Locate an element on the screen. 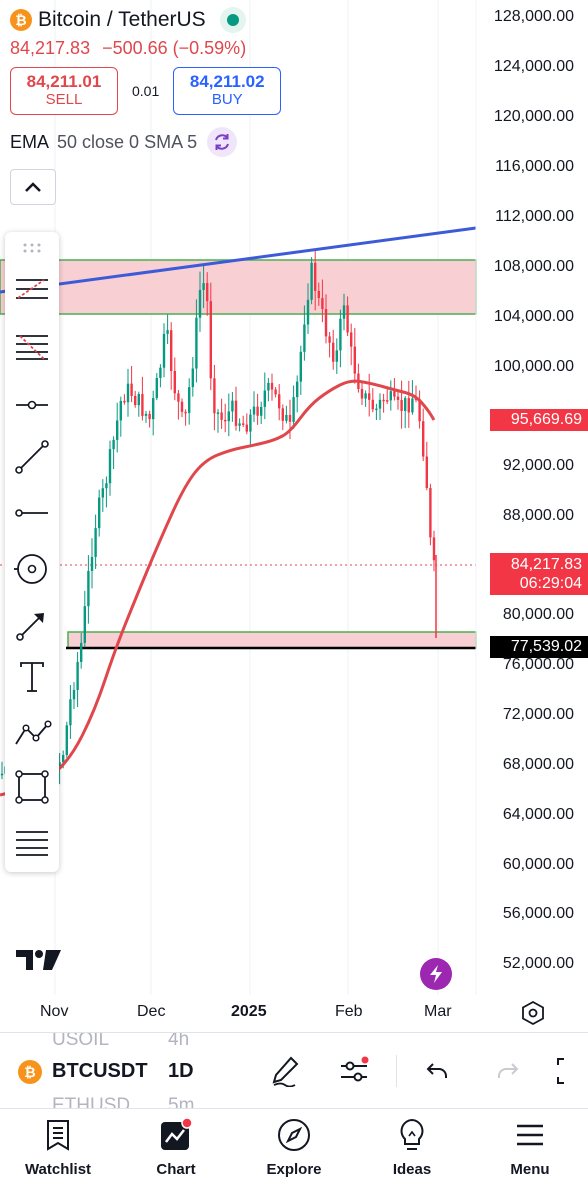  price-axis-label: 72,000.00 is located at coordinates (538, 714).